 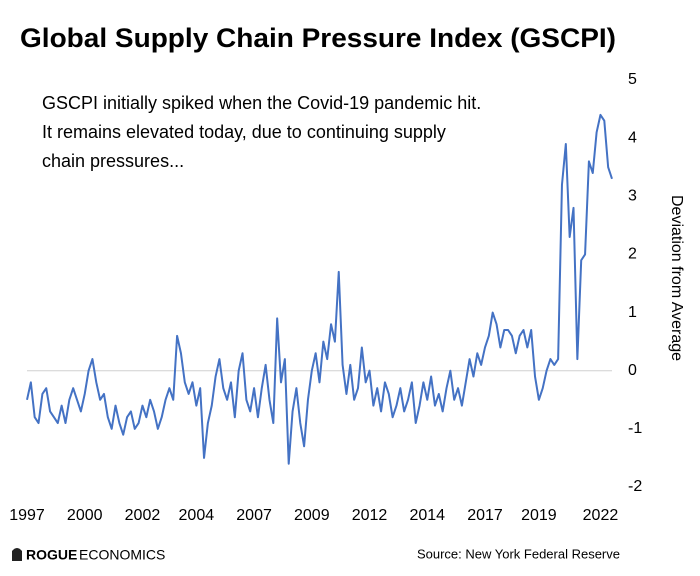 I want to click on x-tick-label: 2004, so click(x=197, y=515).